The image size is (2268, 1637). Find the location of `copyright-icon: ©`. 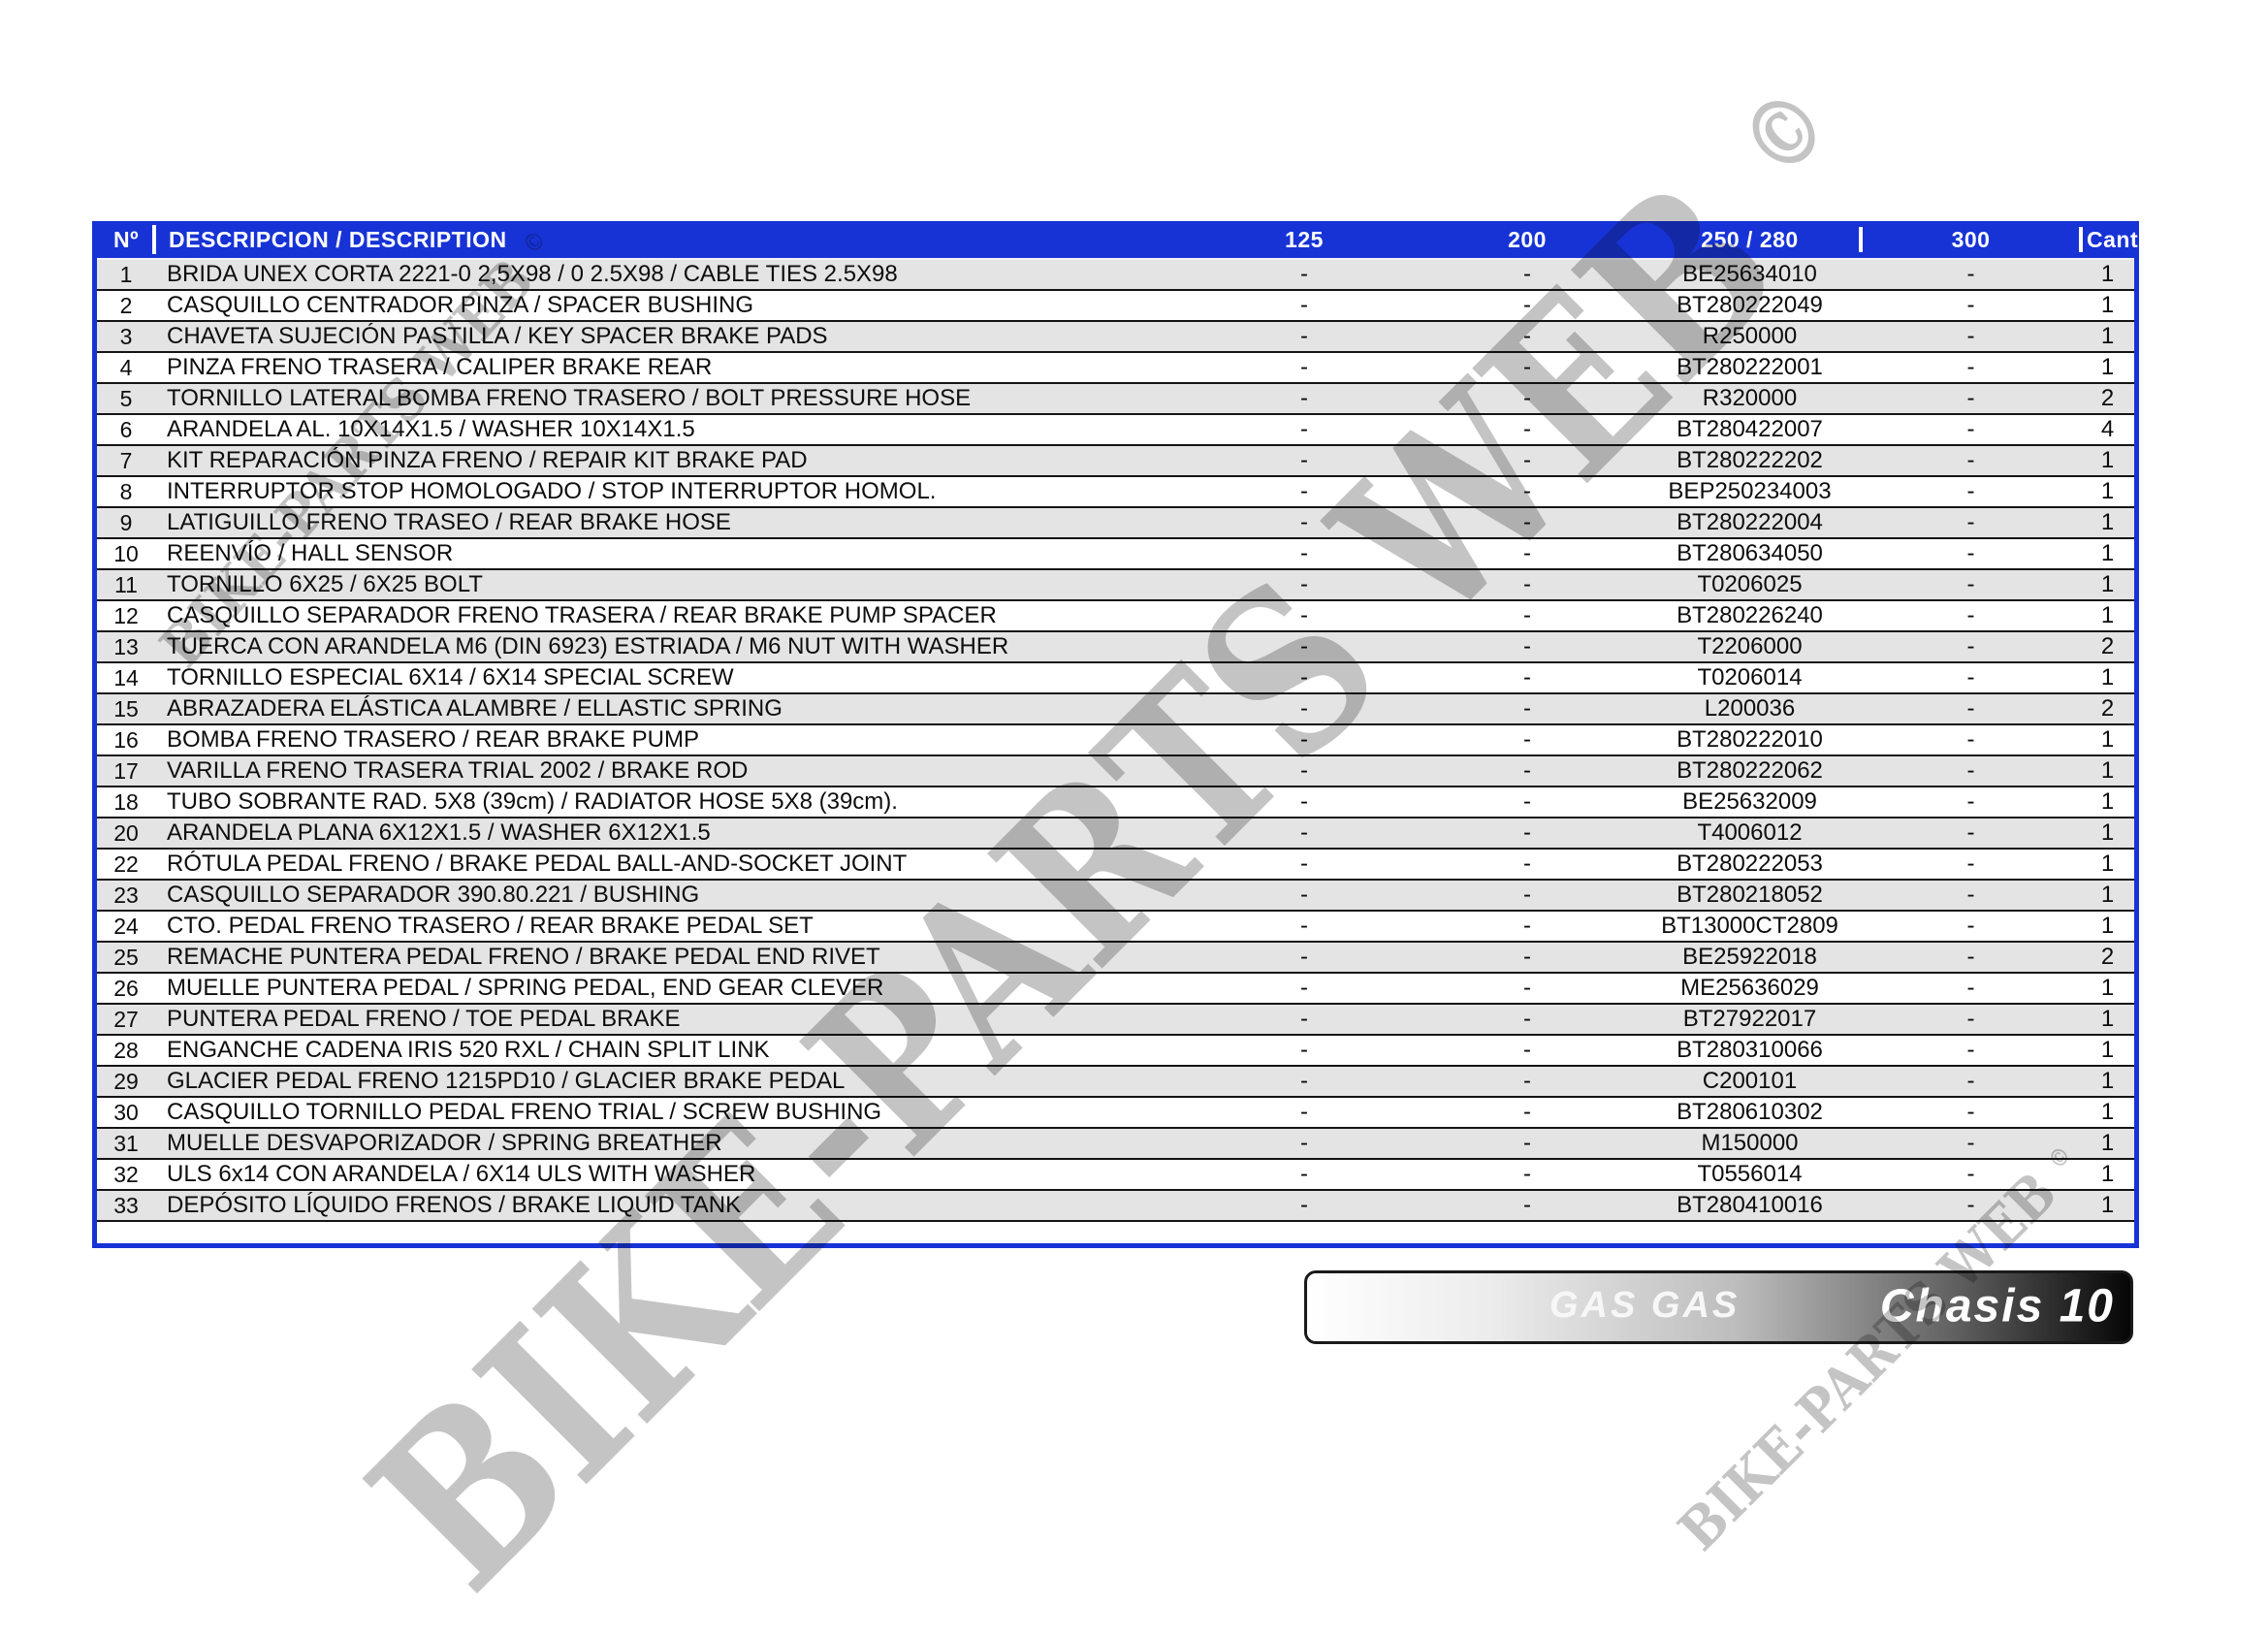

copyright-icon: © is located at coordinates (1784, 133).